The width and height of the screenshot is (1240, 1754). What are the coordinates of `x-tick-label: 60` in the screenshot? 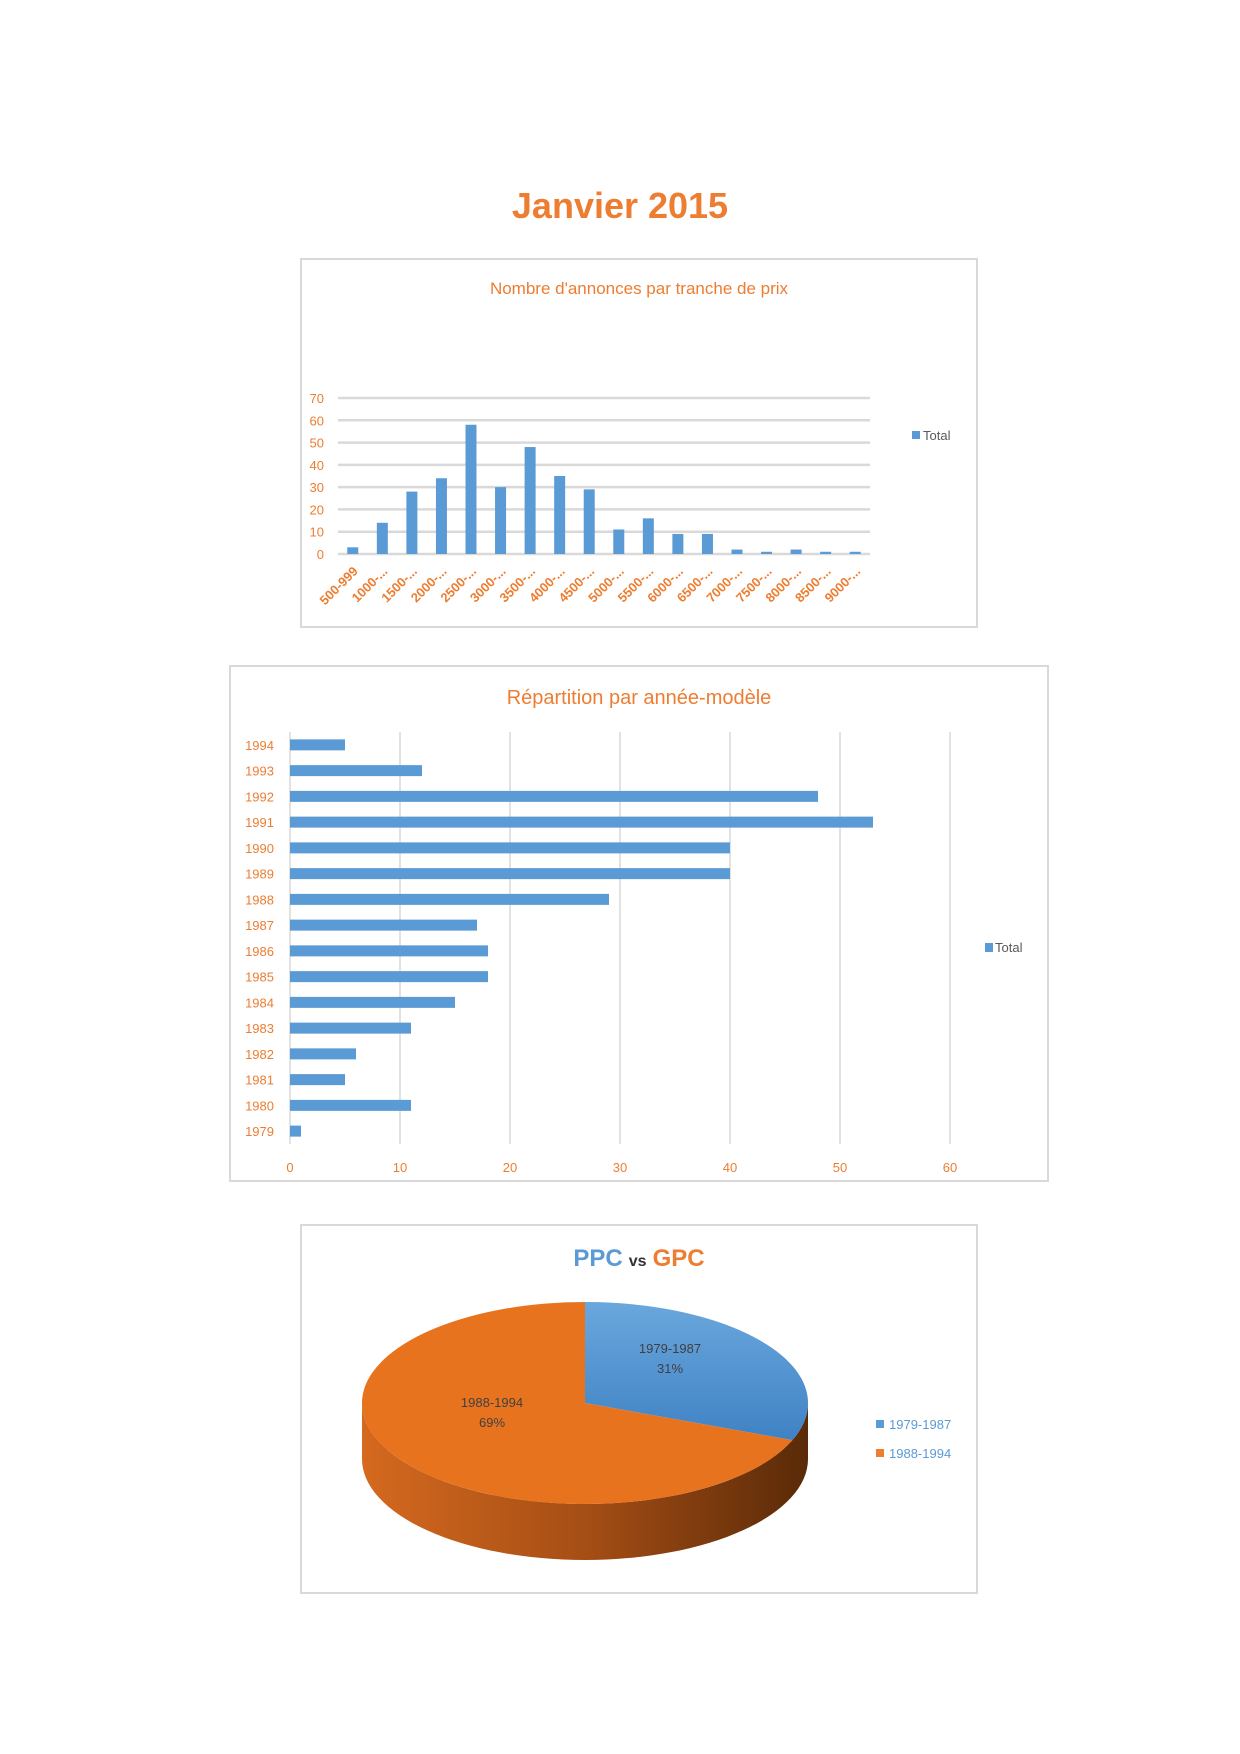 It's located at (950, 1167).